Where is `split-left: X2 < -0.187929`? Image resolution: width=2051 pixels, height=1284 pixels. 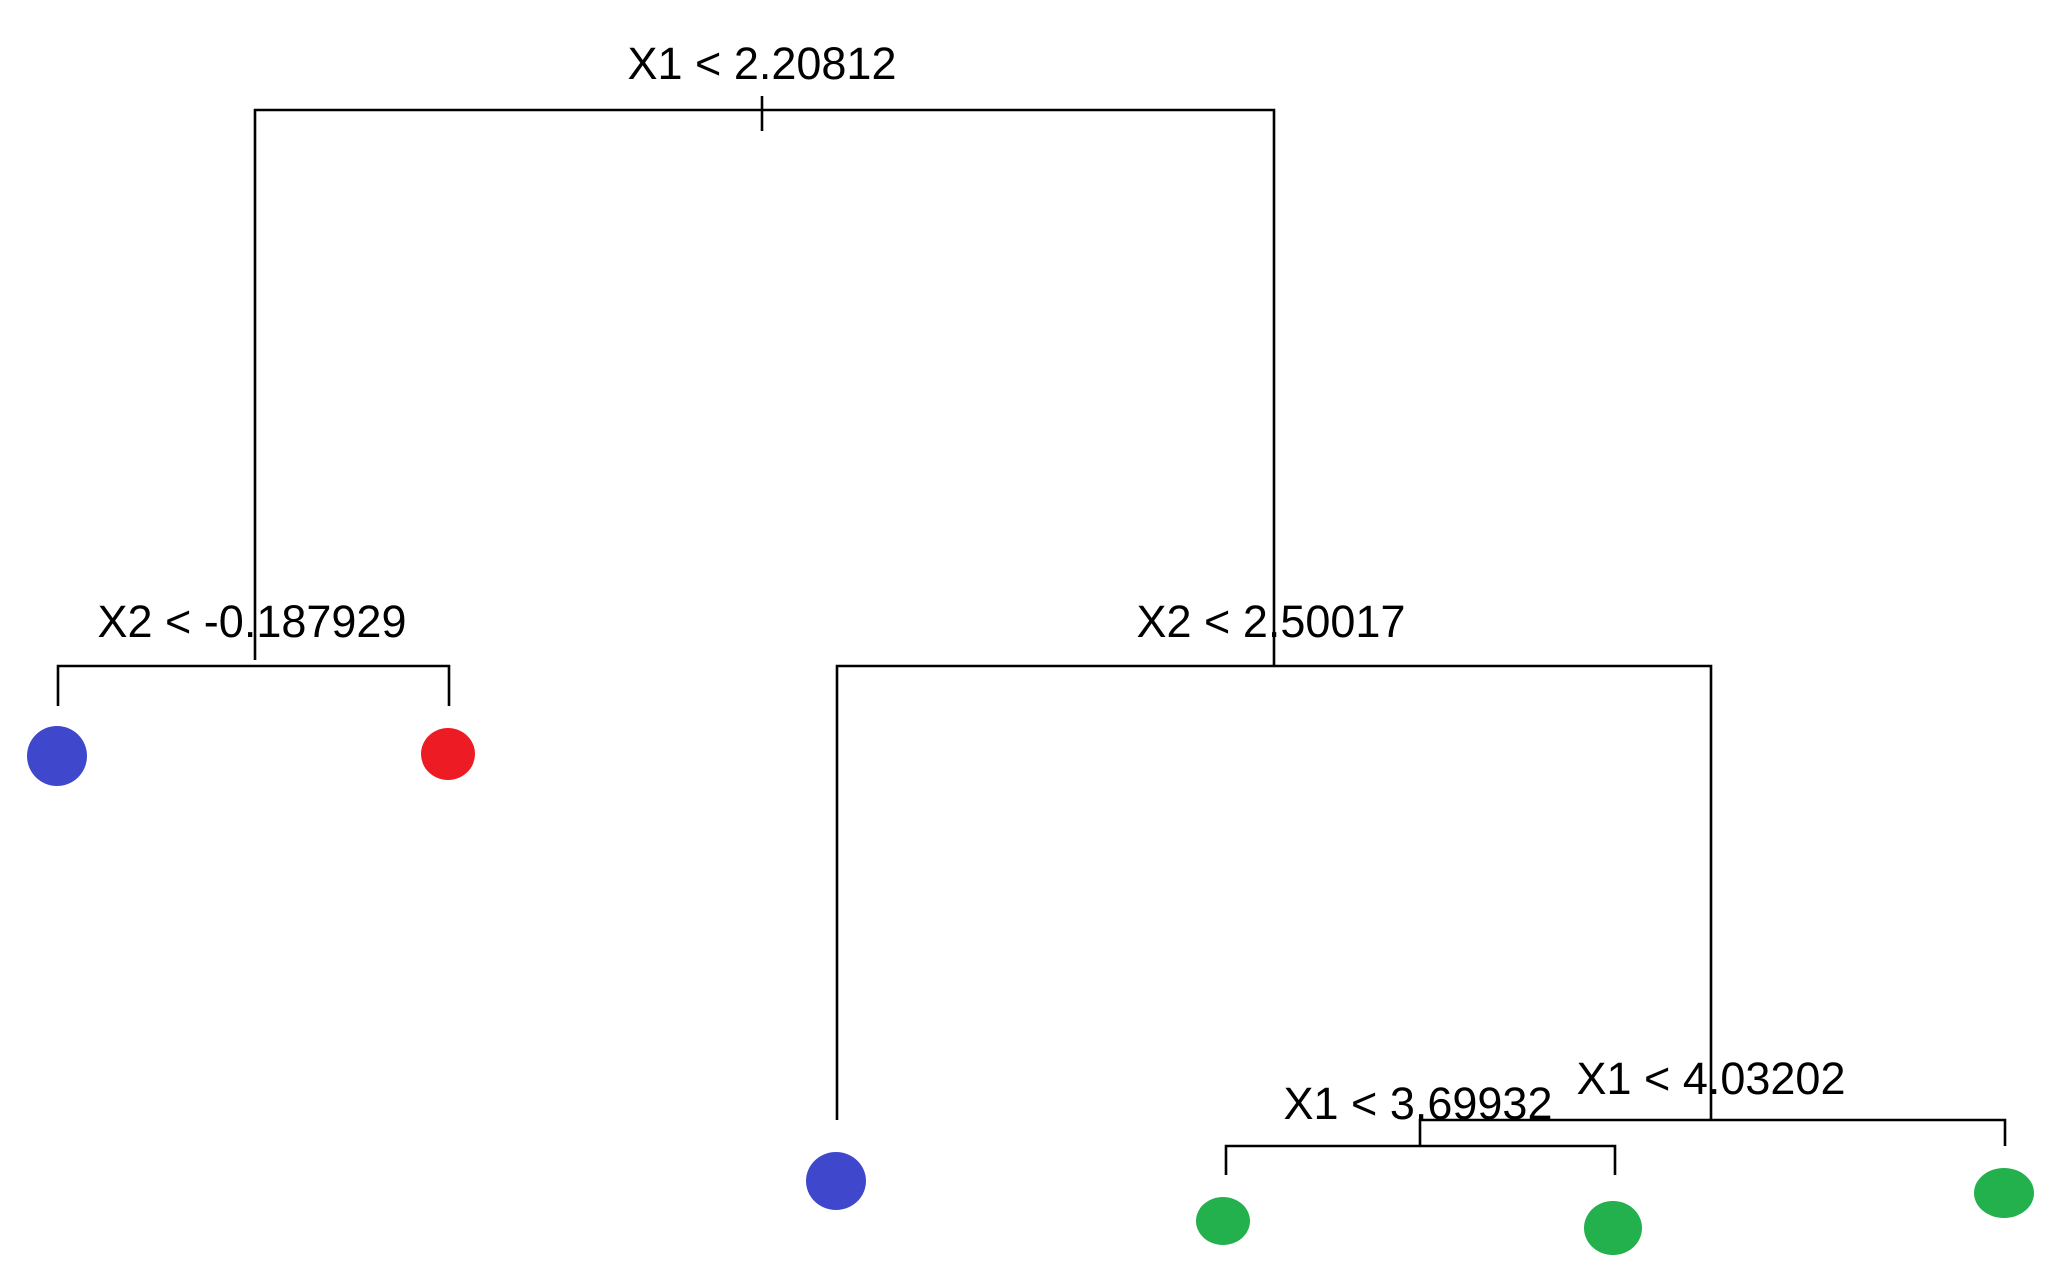 split-left: X2 < -0.187929 is located at coordinates (253, 651).